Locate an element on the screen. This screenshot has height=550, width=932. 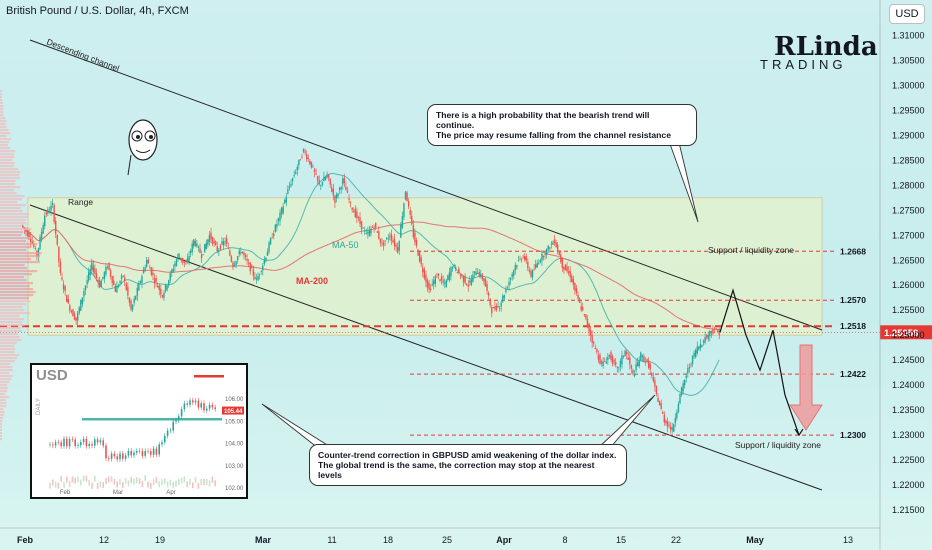
y-tick-label: 1.24500 is located at coordinates (908, 360).